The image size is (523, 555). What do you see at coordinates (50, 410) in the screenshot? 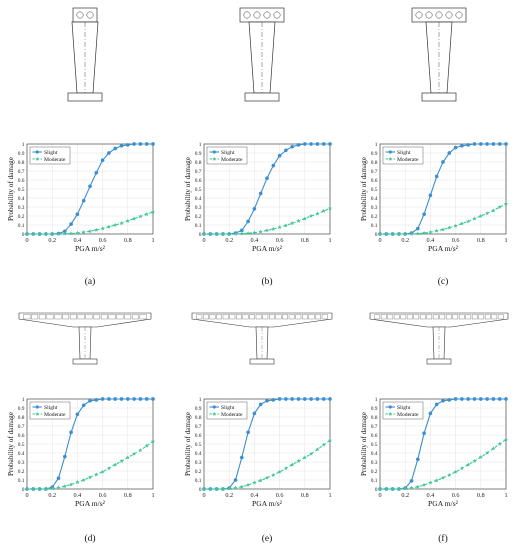
I see `legend-box` at bounding box center [50, 410].